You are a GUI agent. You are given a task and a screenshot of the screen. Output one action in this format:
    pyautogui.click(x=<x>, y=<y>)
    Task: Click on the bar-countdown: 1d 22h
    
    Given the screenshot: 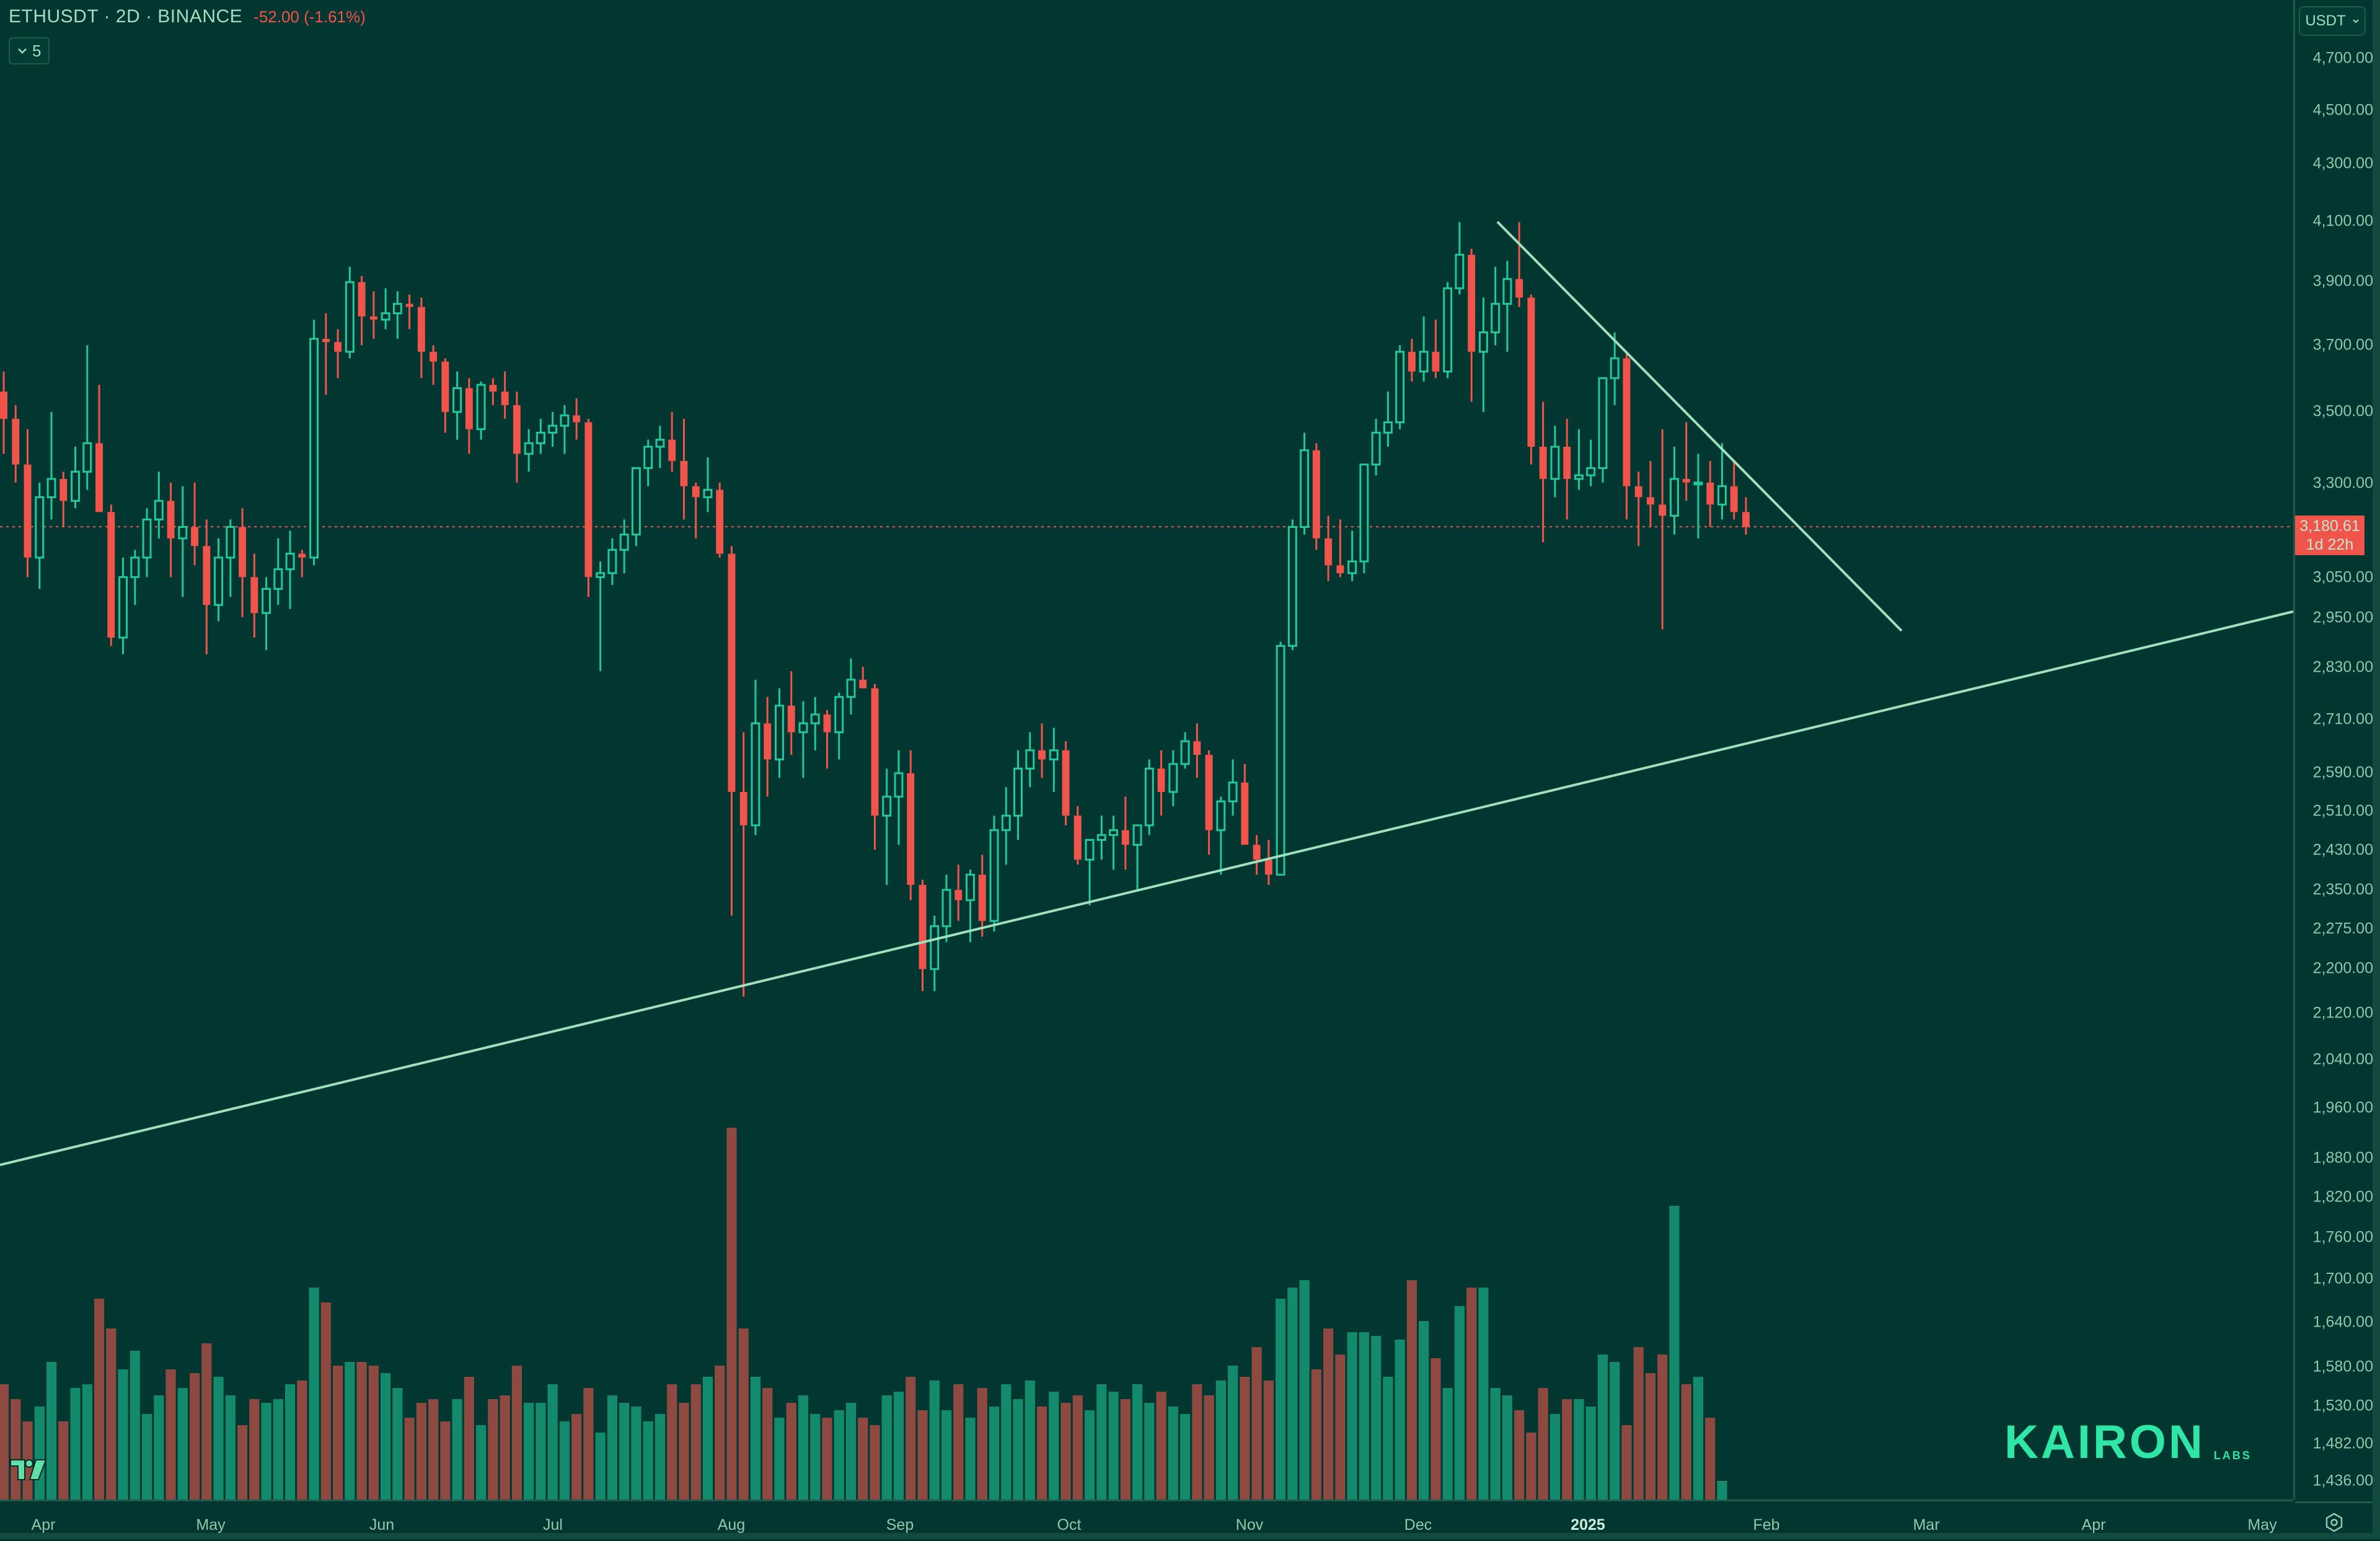 What is the action you would take?
    pyautogui.click(x=2330, y=544)
    